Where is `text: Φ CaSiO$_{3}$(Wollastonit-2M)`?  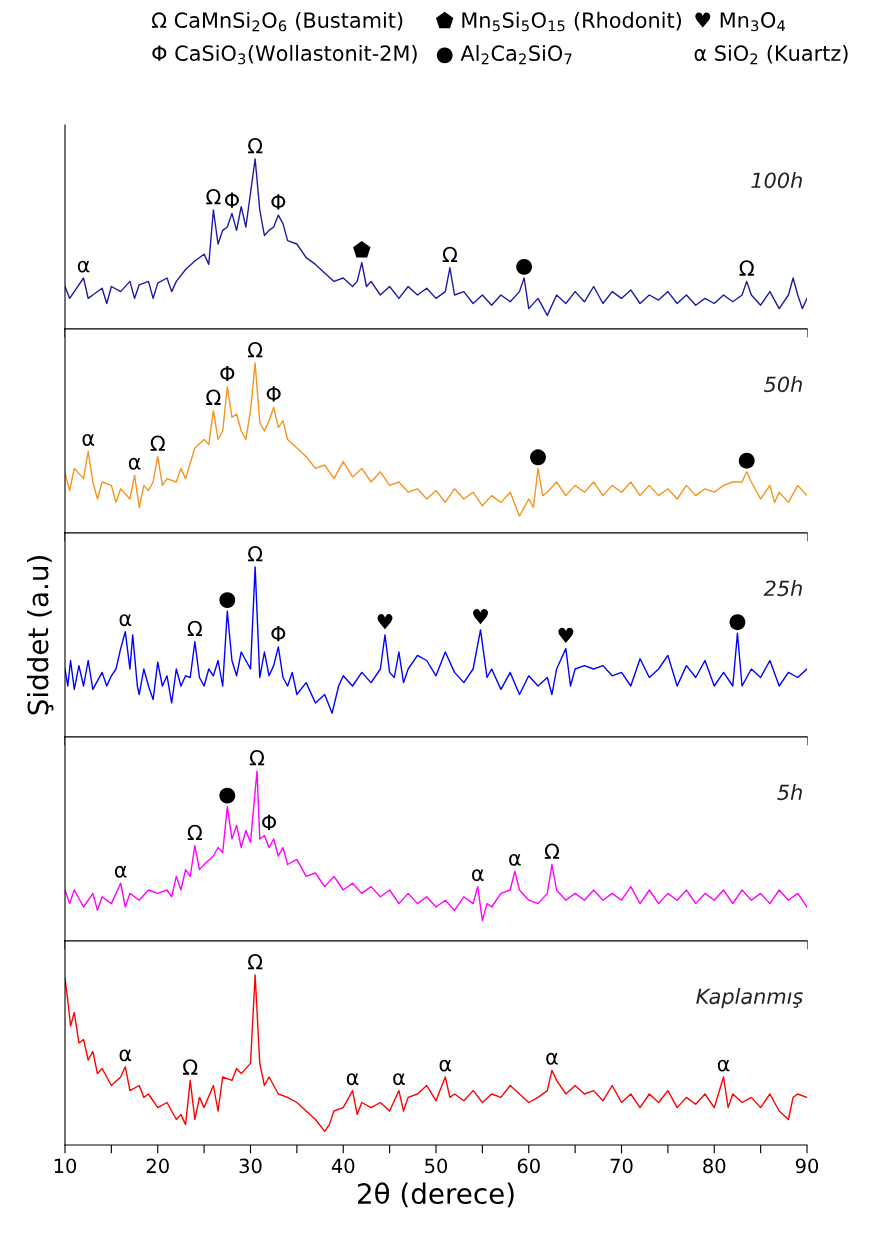 text: Φ CaSiO$_{3}$(Wollastonit-2M) is located at coordinates (284, 54).